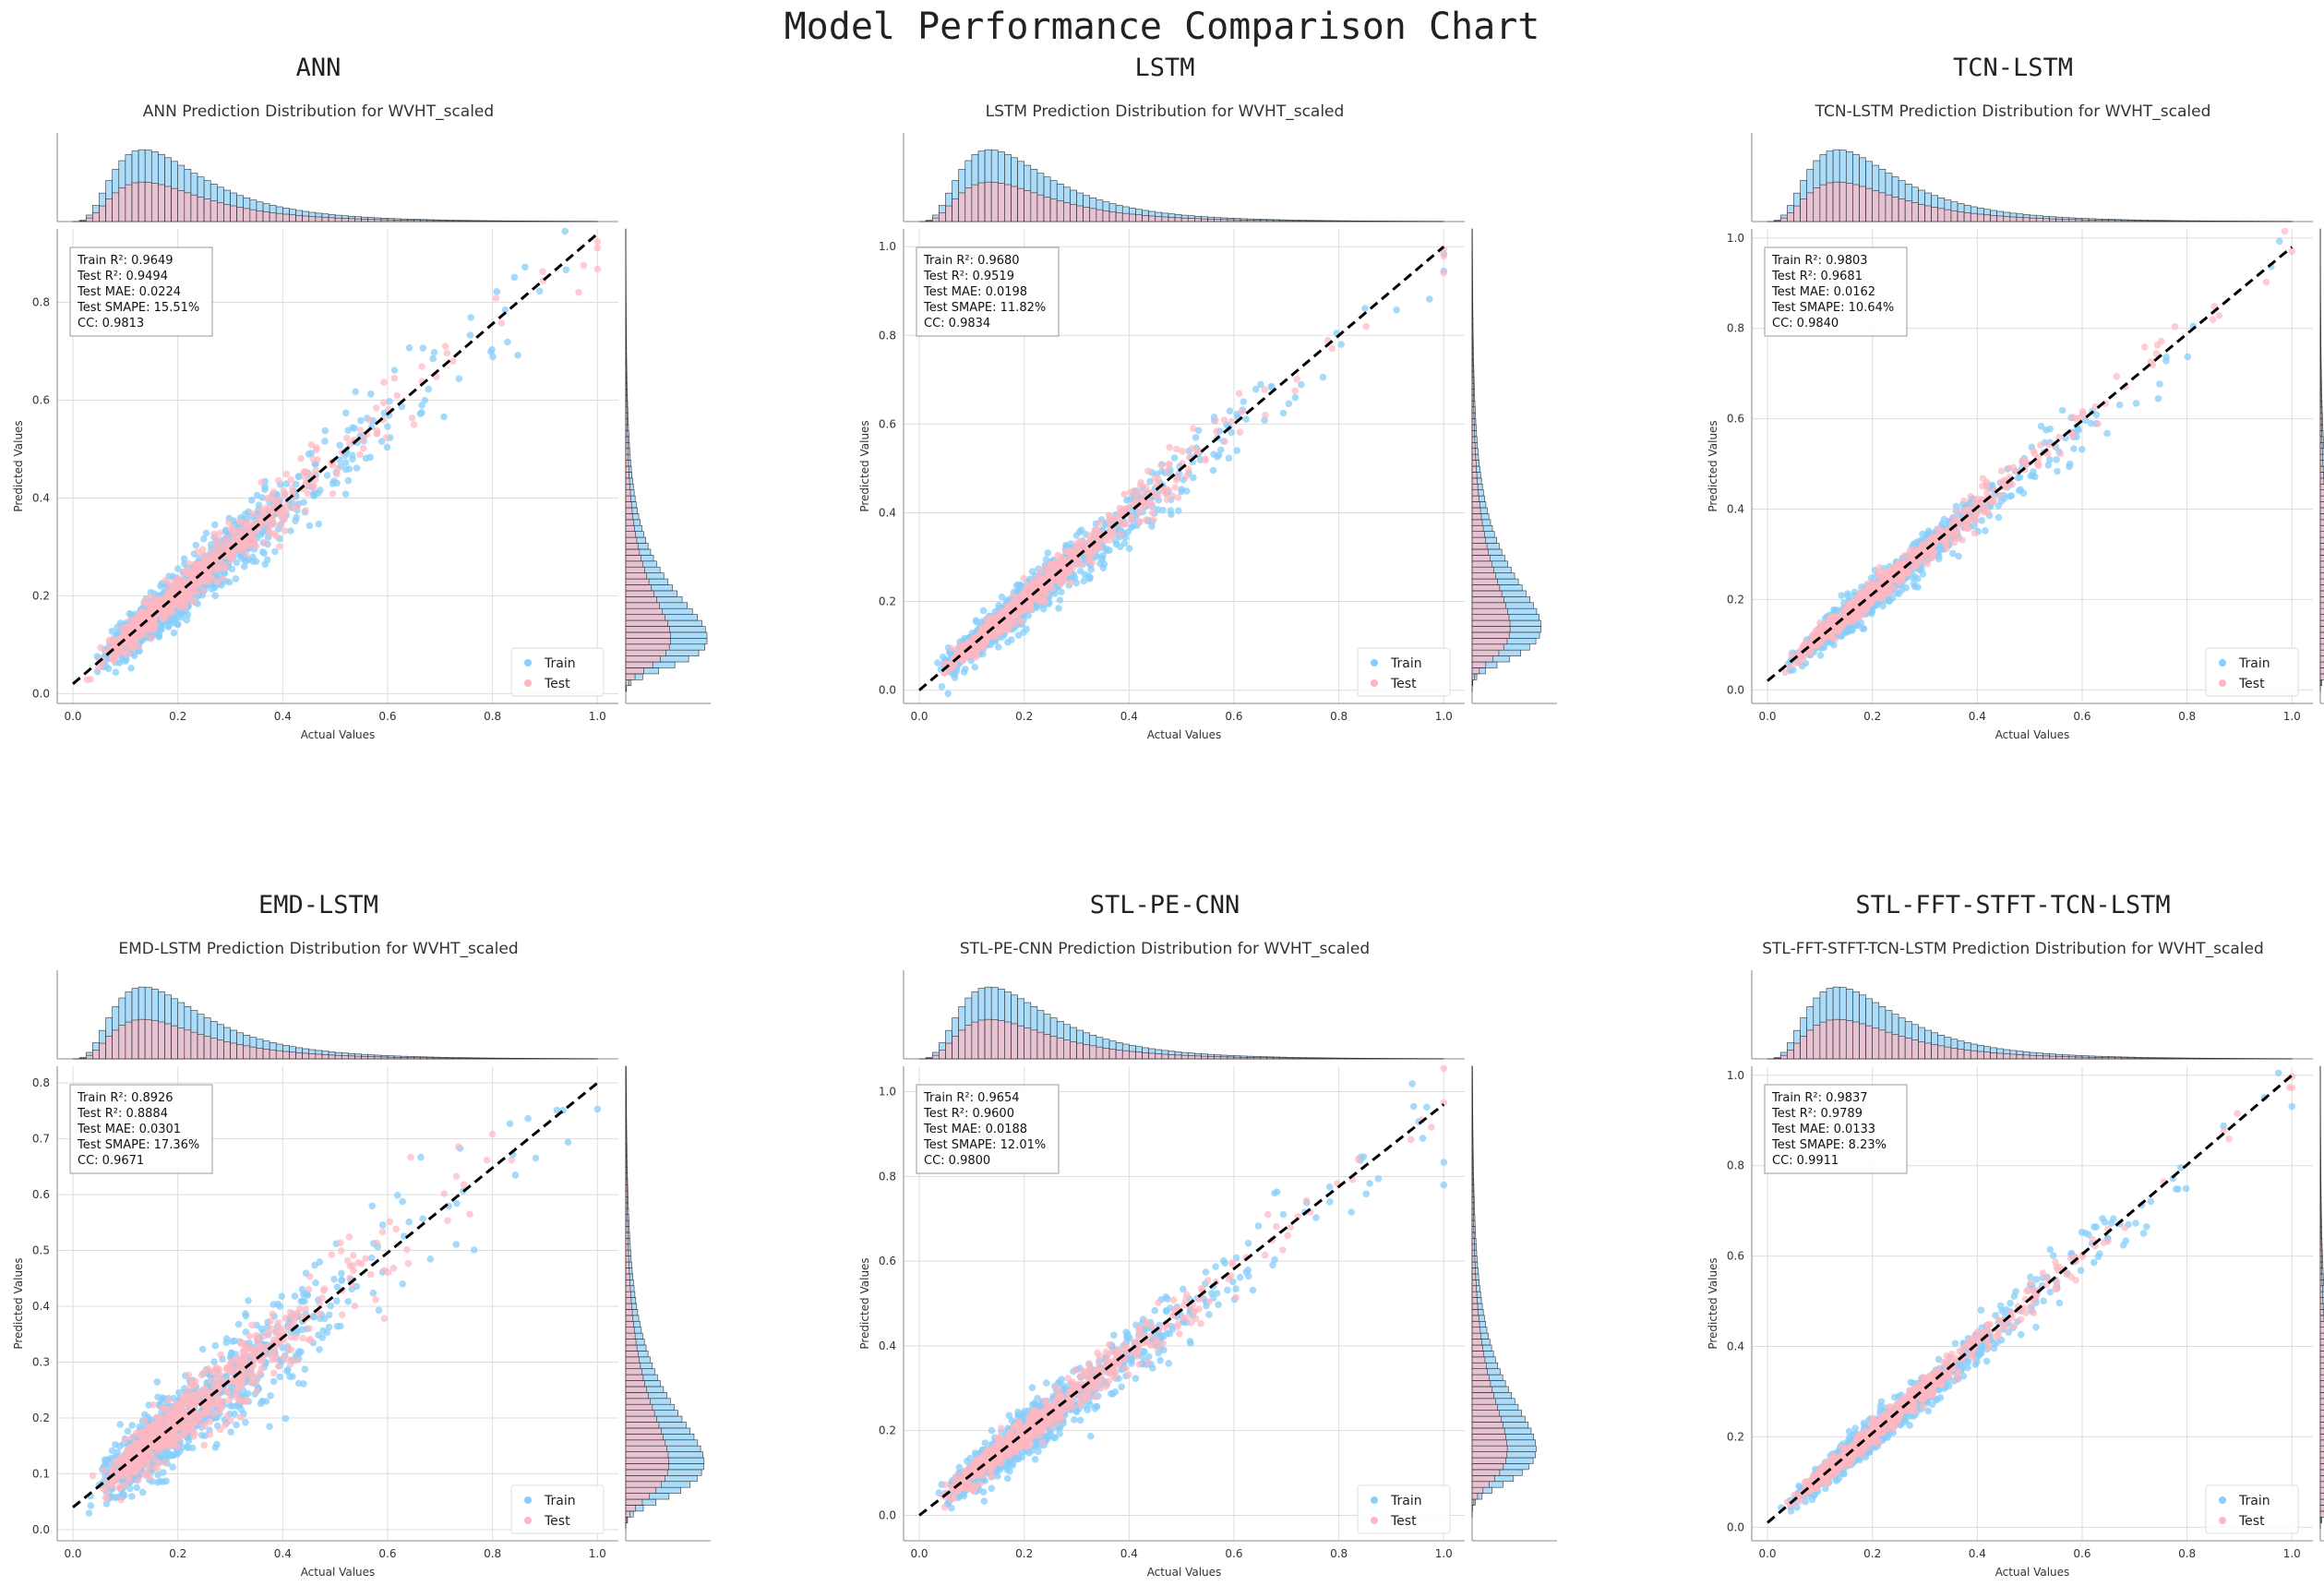 The width and height of the screenshot is (2324, 1586). I want to click on top-histogram, so click(1184, 177).